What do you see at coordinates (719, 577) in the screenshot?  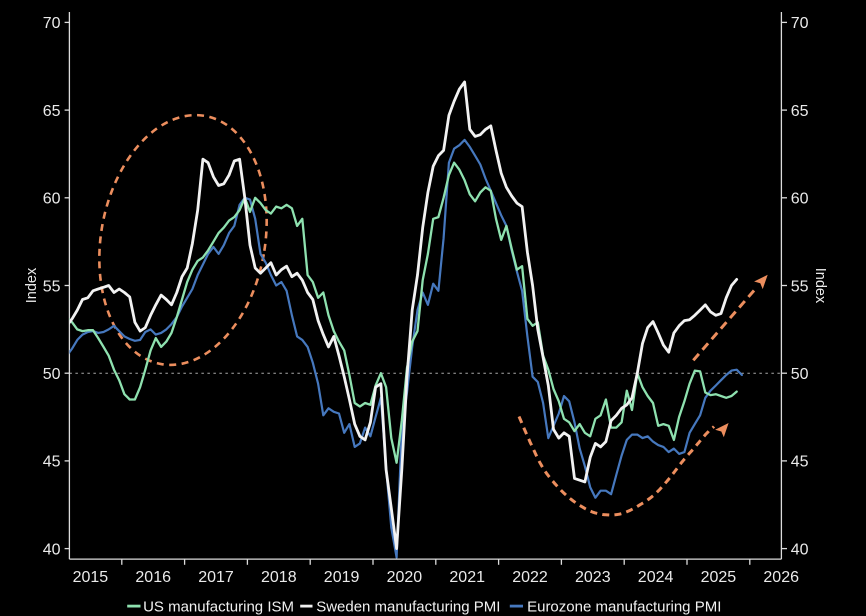 I see `svg-text: 2025` at bounding box center [719, 577].